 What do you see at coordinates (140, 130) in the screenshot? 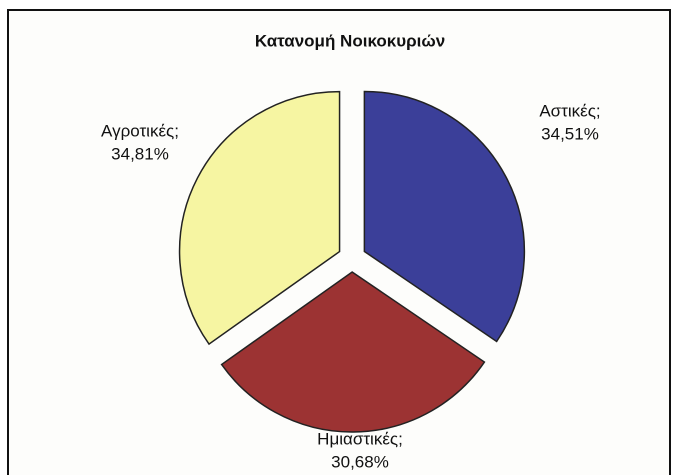
I see `slice-label: Αγροτικές;` at bounding box center [140, 130].